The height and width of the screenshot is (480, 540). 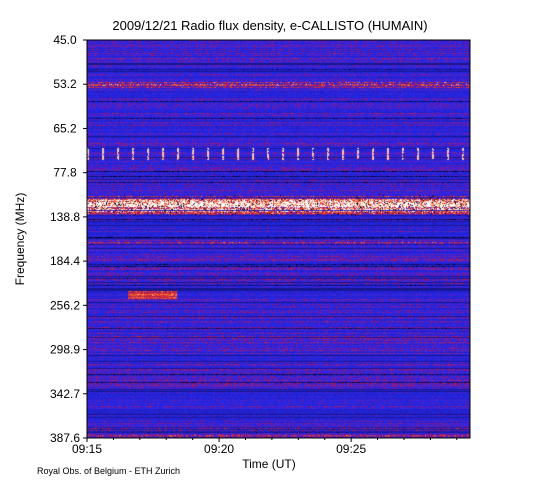 I want to click on y-tick-label: 342.7, so click(x=65, y=394).